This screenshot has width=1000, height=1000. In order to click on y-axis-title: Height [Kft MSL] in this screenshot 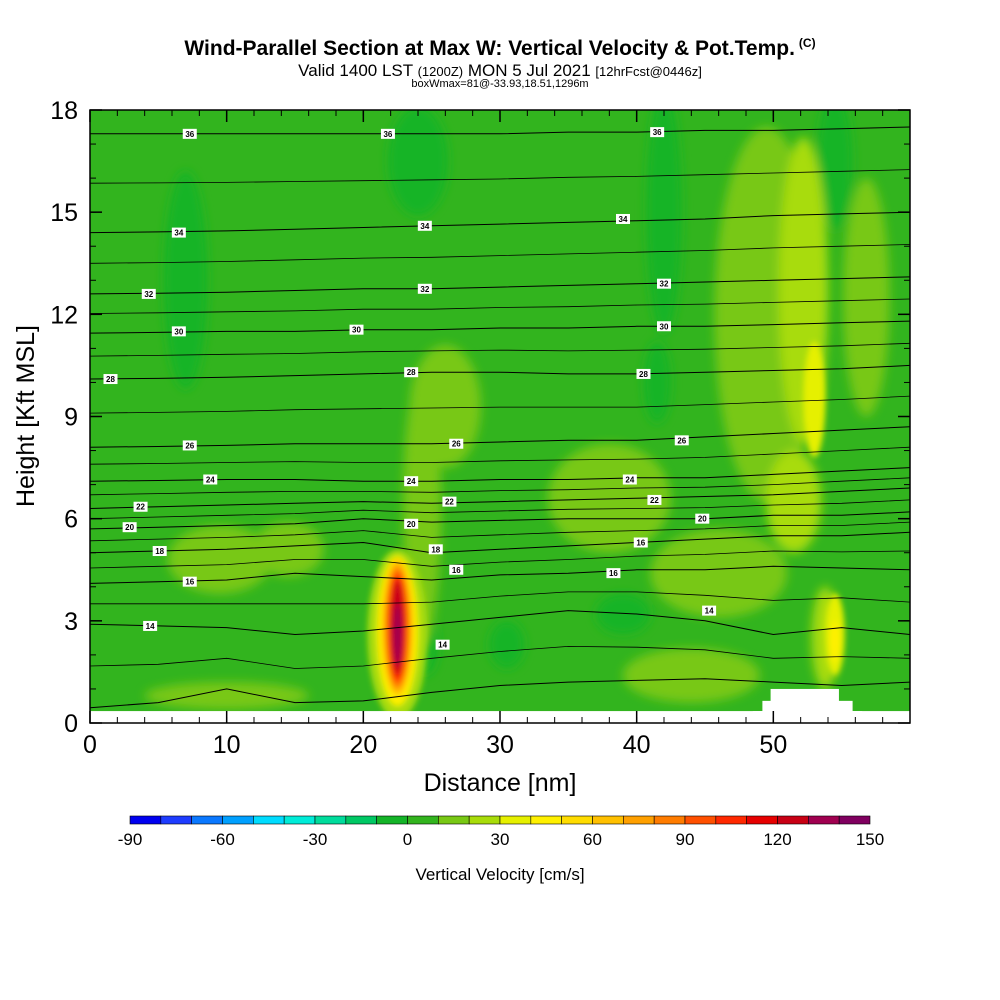, I will do `click(26, 416)`.